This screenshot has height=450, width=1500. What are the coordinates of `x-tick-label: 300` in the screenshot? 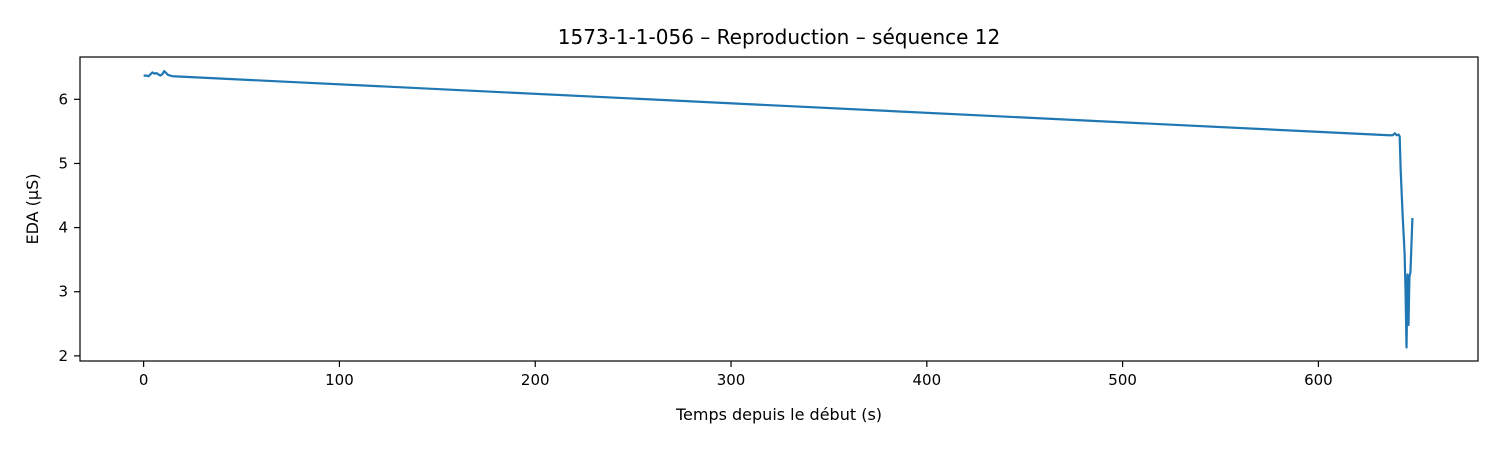 It's located at (731, 380).